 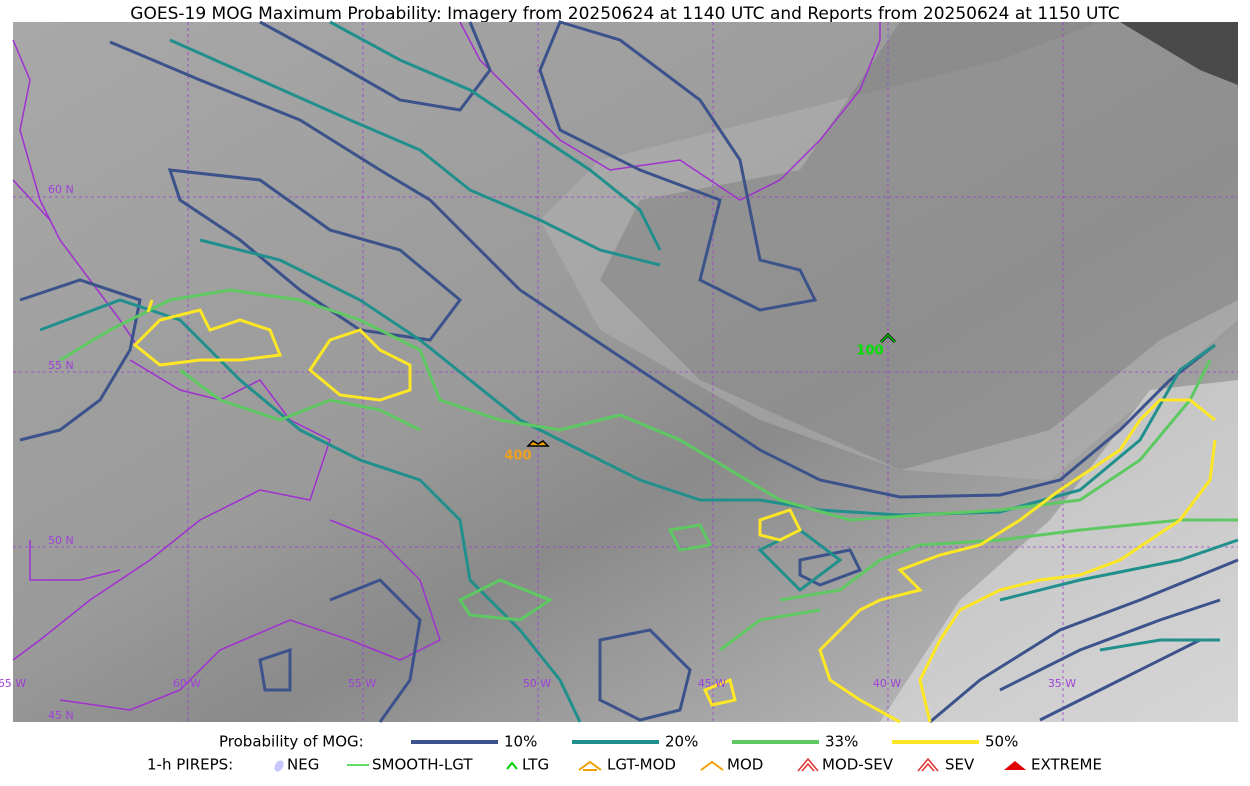 I want to click on legend-label: SEV, so click(x=960, y=765).